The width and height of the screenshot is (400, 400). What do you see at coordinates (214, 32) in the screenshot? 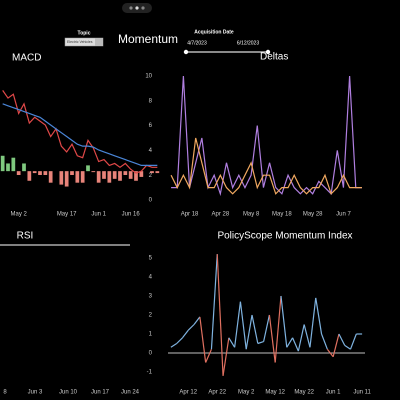
I see `date-label: Acquisition Date` at bounding box center [214, 32].